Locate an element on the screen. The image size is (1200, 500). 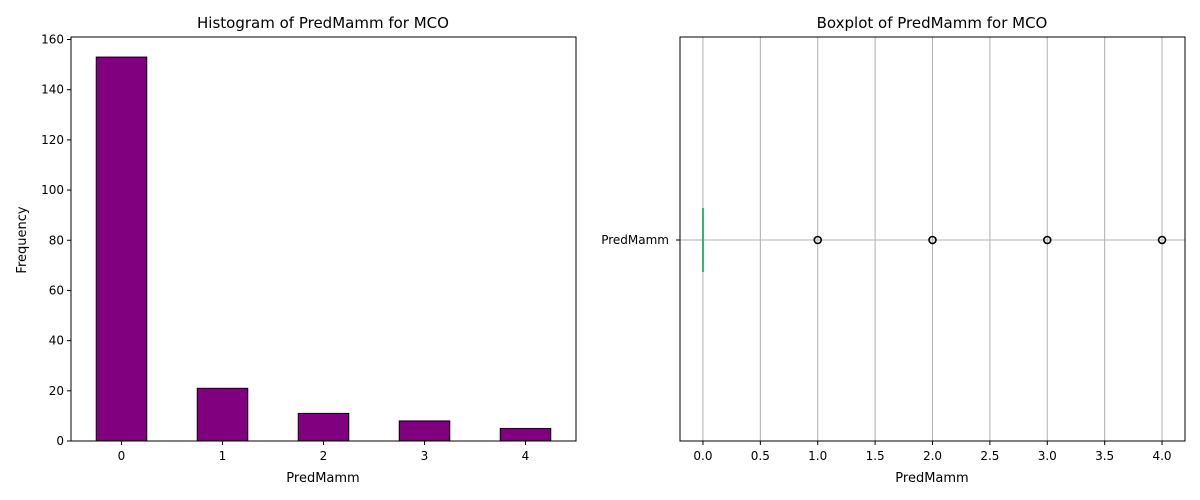
boxplot-x-axis-label: PredMamm is located at coordinates (931, 478).